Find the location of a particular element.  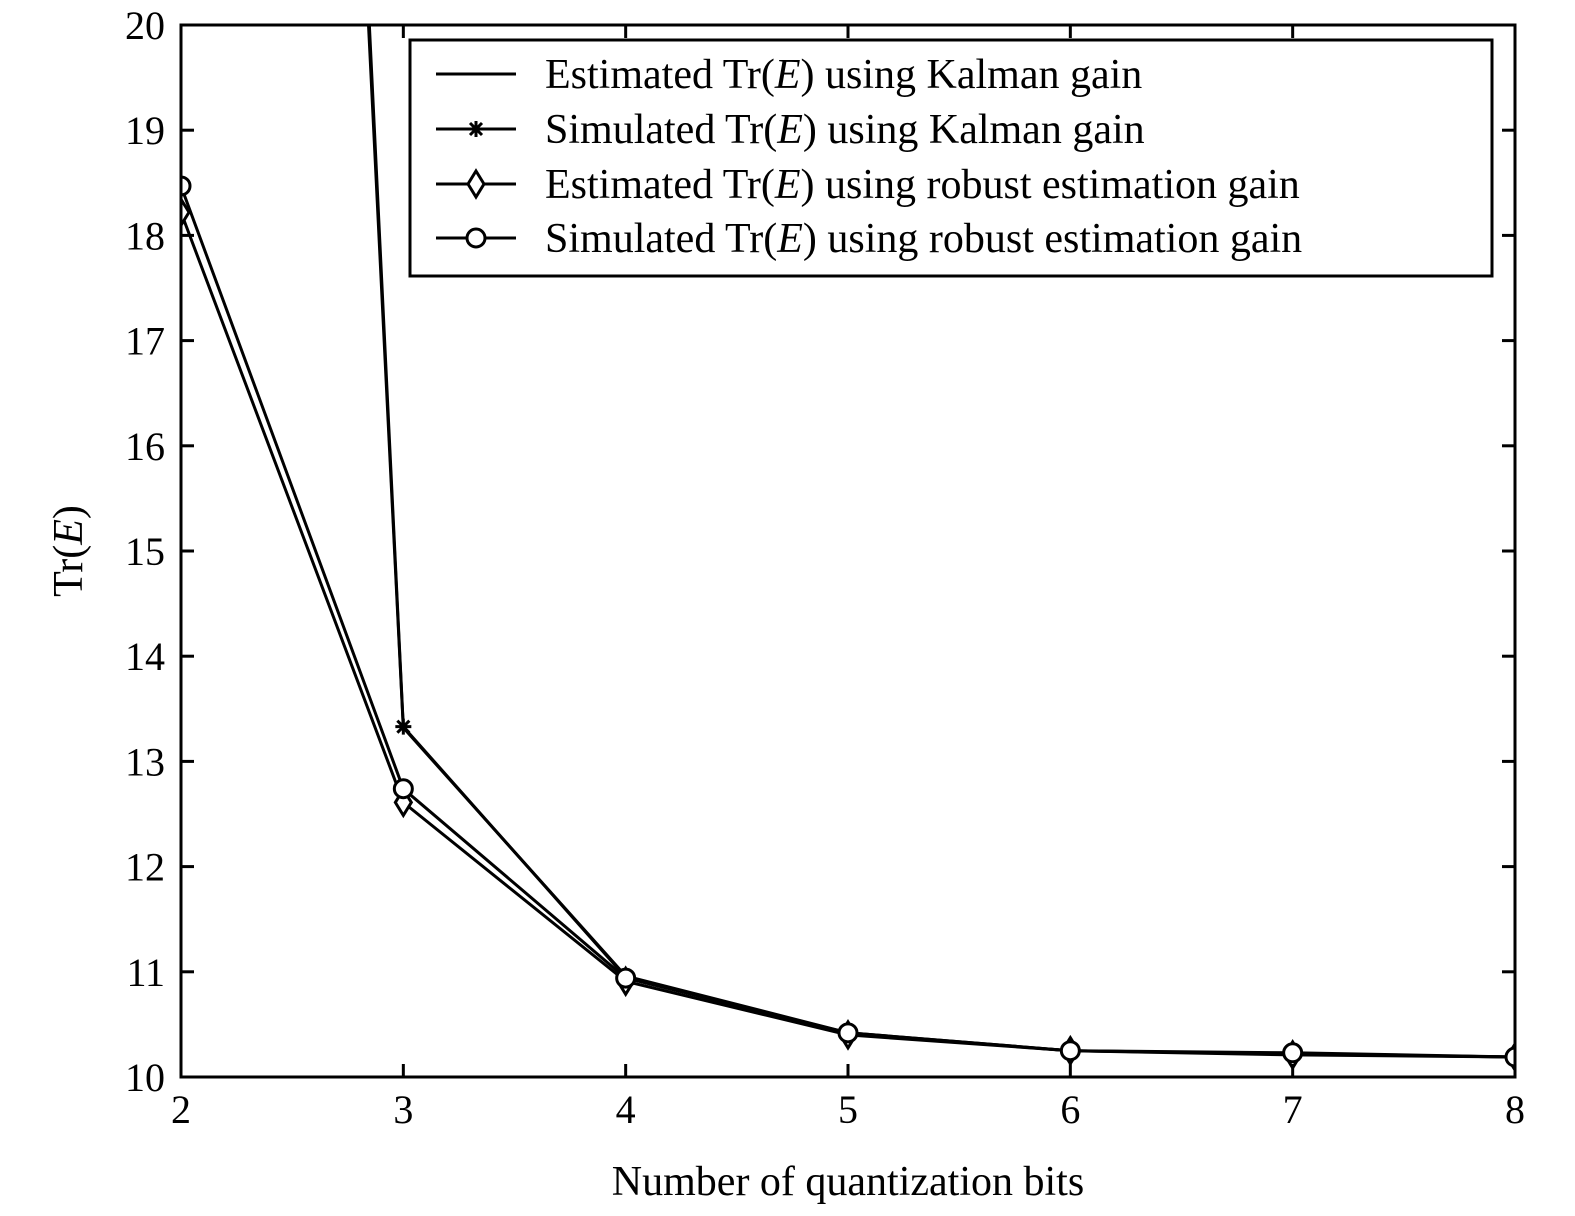

y-tick-label: 13 is located at coordinates (145, 761).